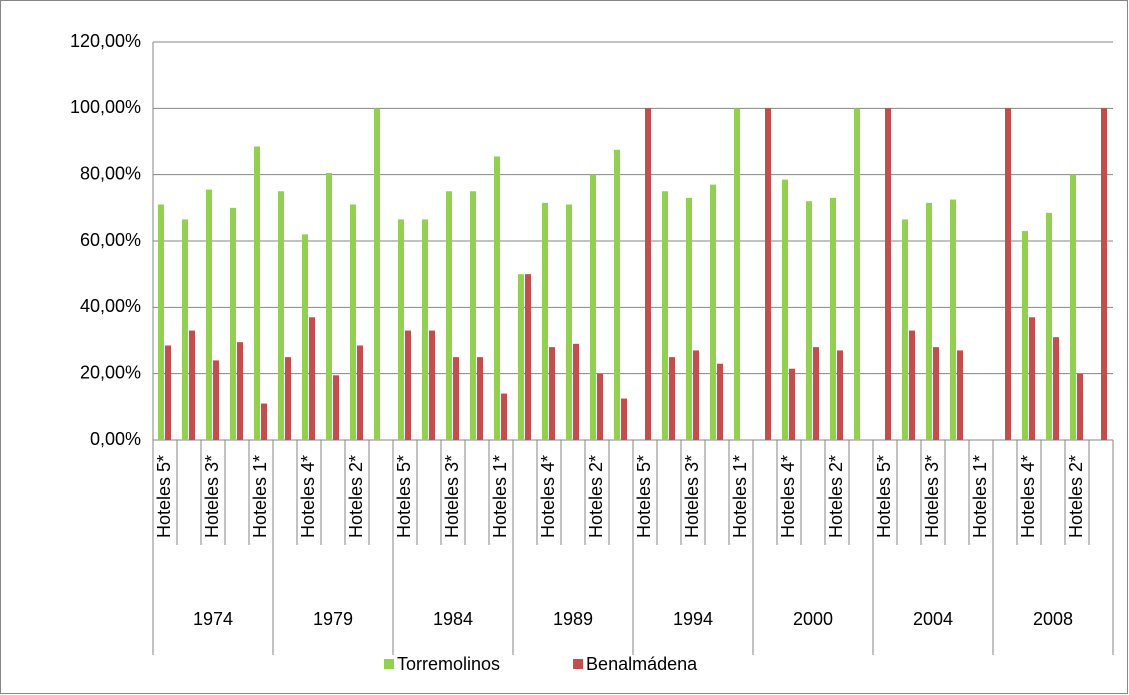 Image resolution: width=1129 pixels, height=695 pixels. I want to click on y-tick-label: 40,00%, so click(110, 306).